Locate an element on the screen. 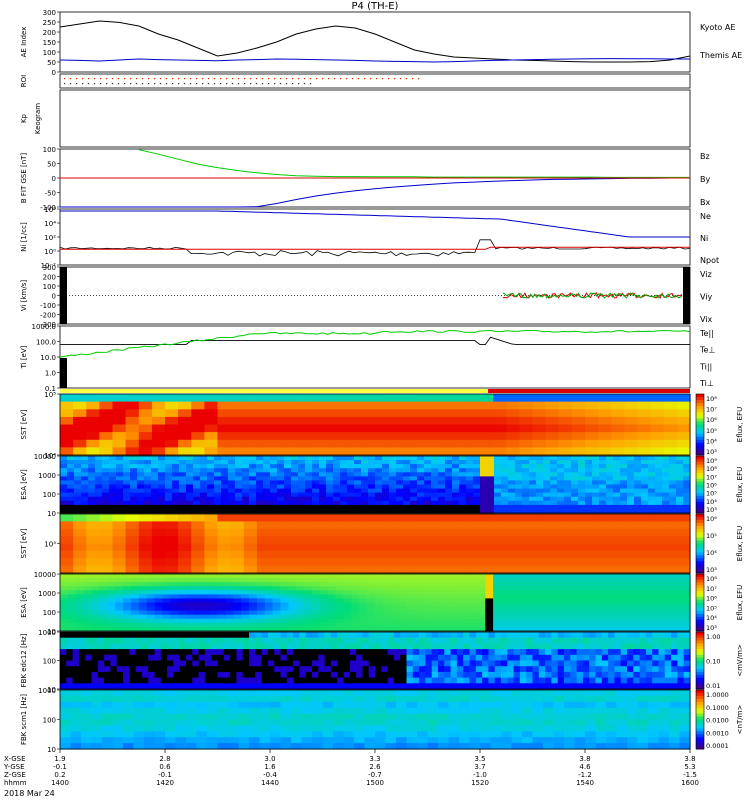 This screenshot has height=800, width=750. legend-entry: Bx is located at coordinates (705, 202).